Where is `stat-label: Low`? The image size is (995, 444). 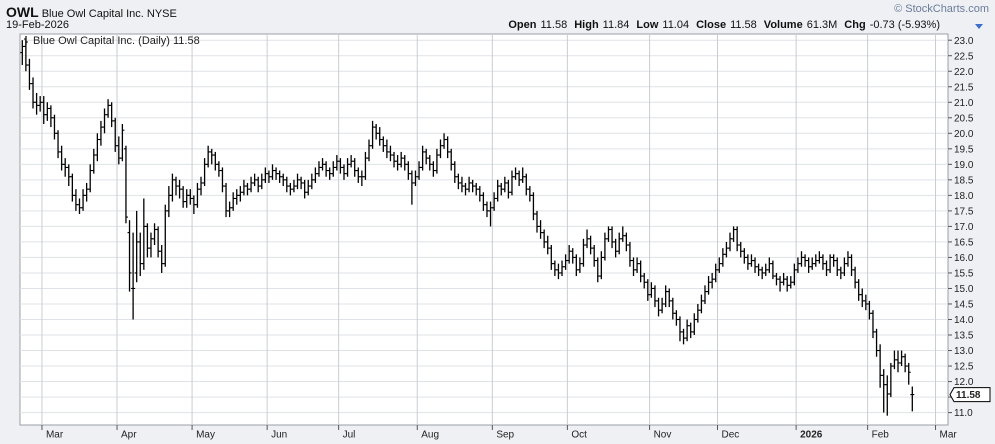
stat-label: Low is located at coordinates (647, 25).